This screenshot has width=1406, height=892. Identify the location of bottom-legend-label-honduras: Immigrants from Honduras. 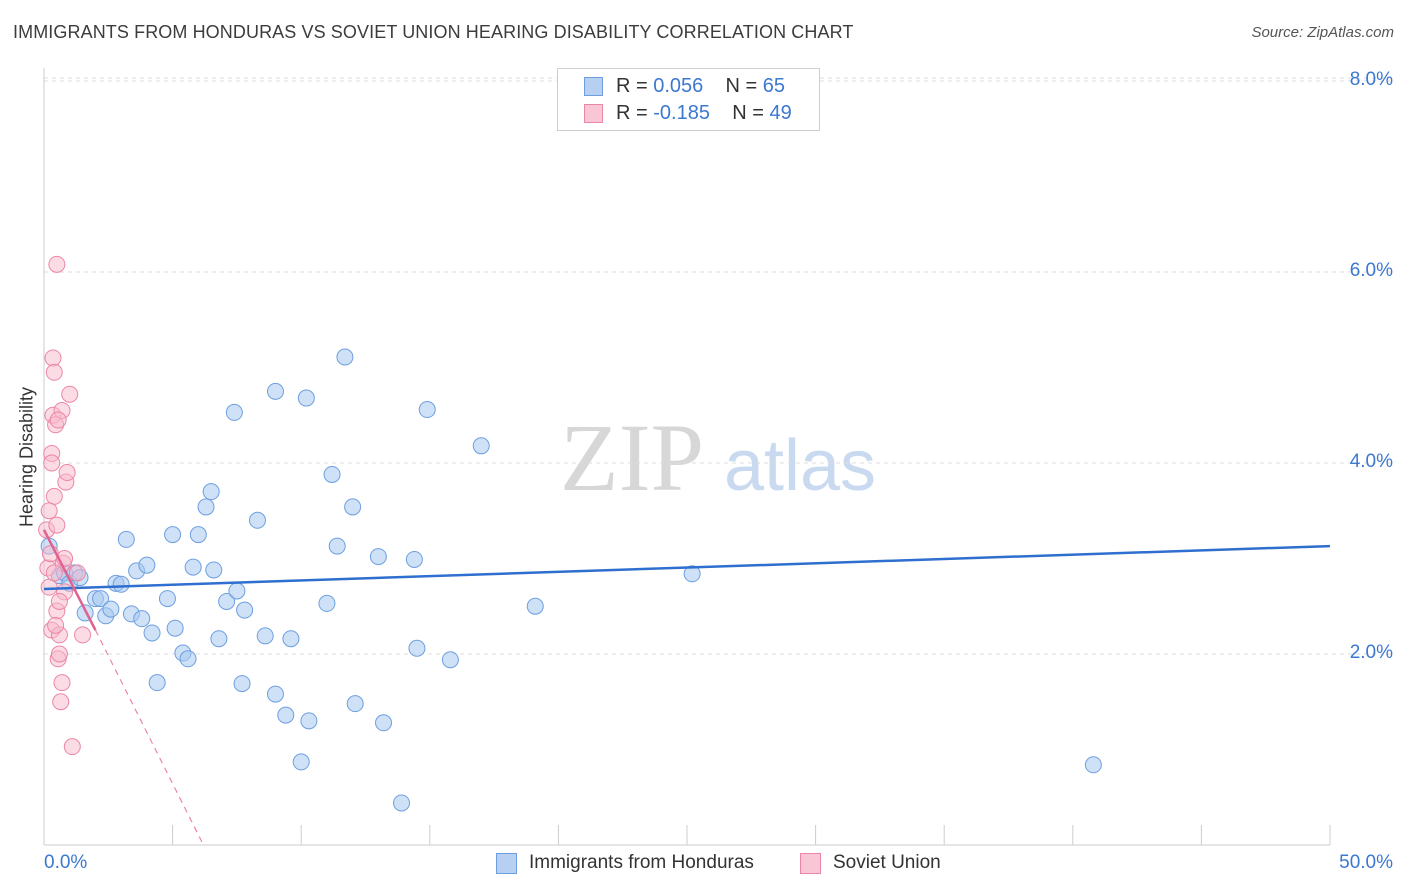
(641, 862).